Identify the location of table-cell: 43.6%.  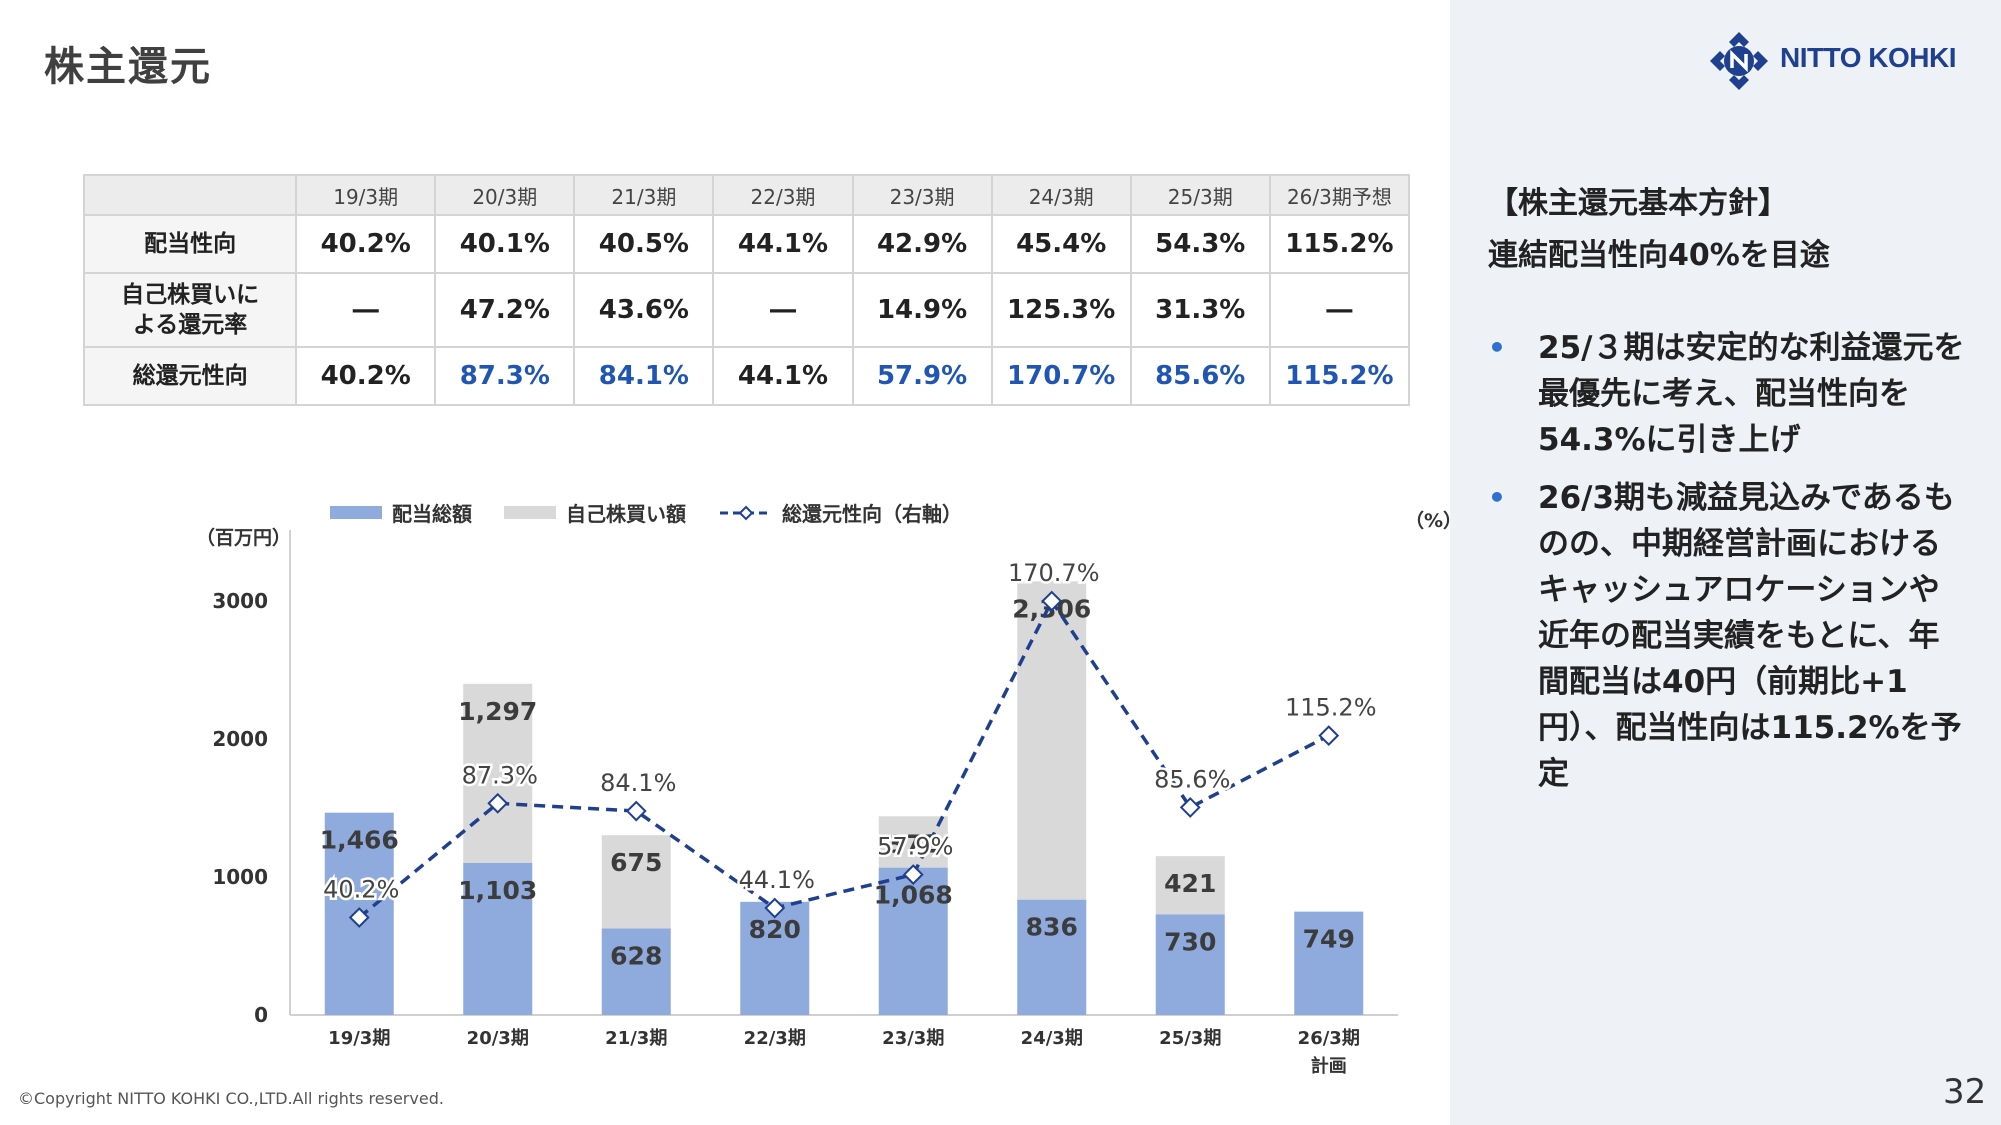
(644, 310).